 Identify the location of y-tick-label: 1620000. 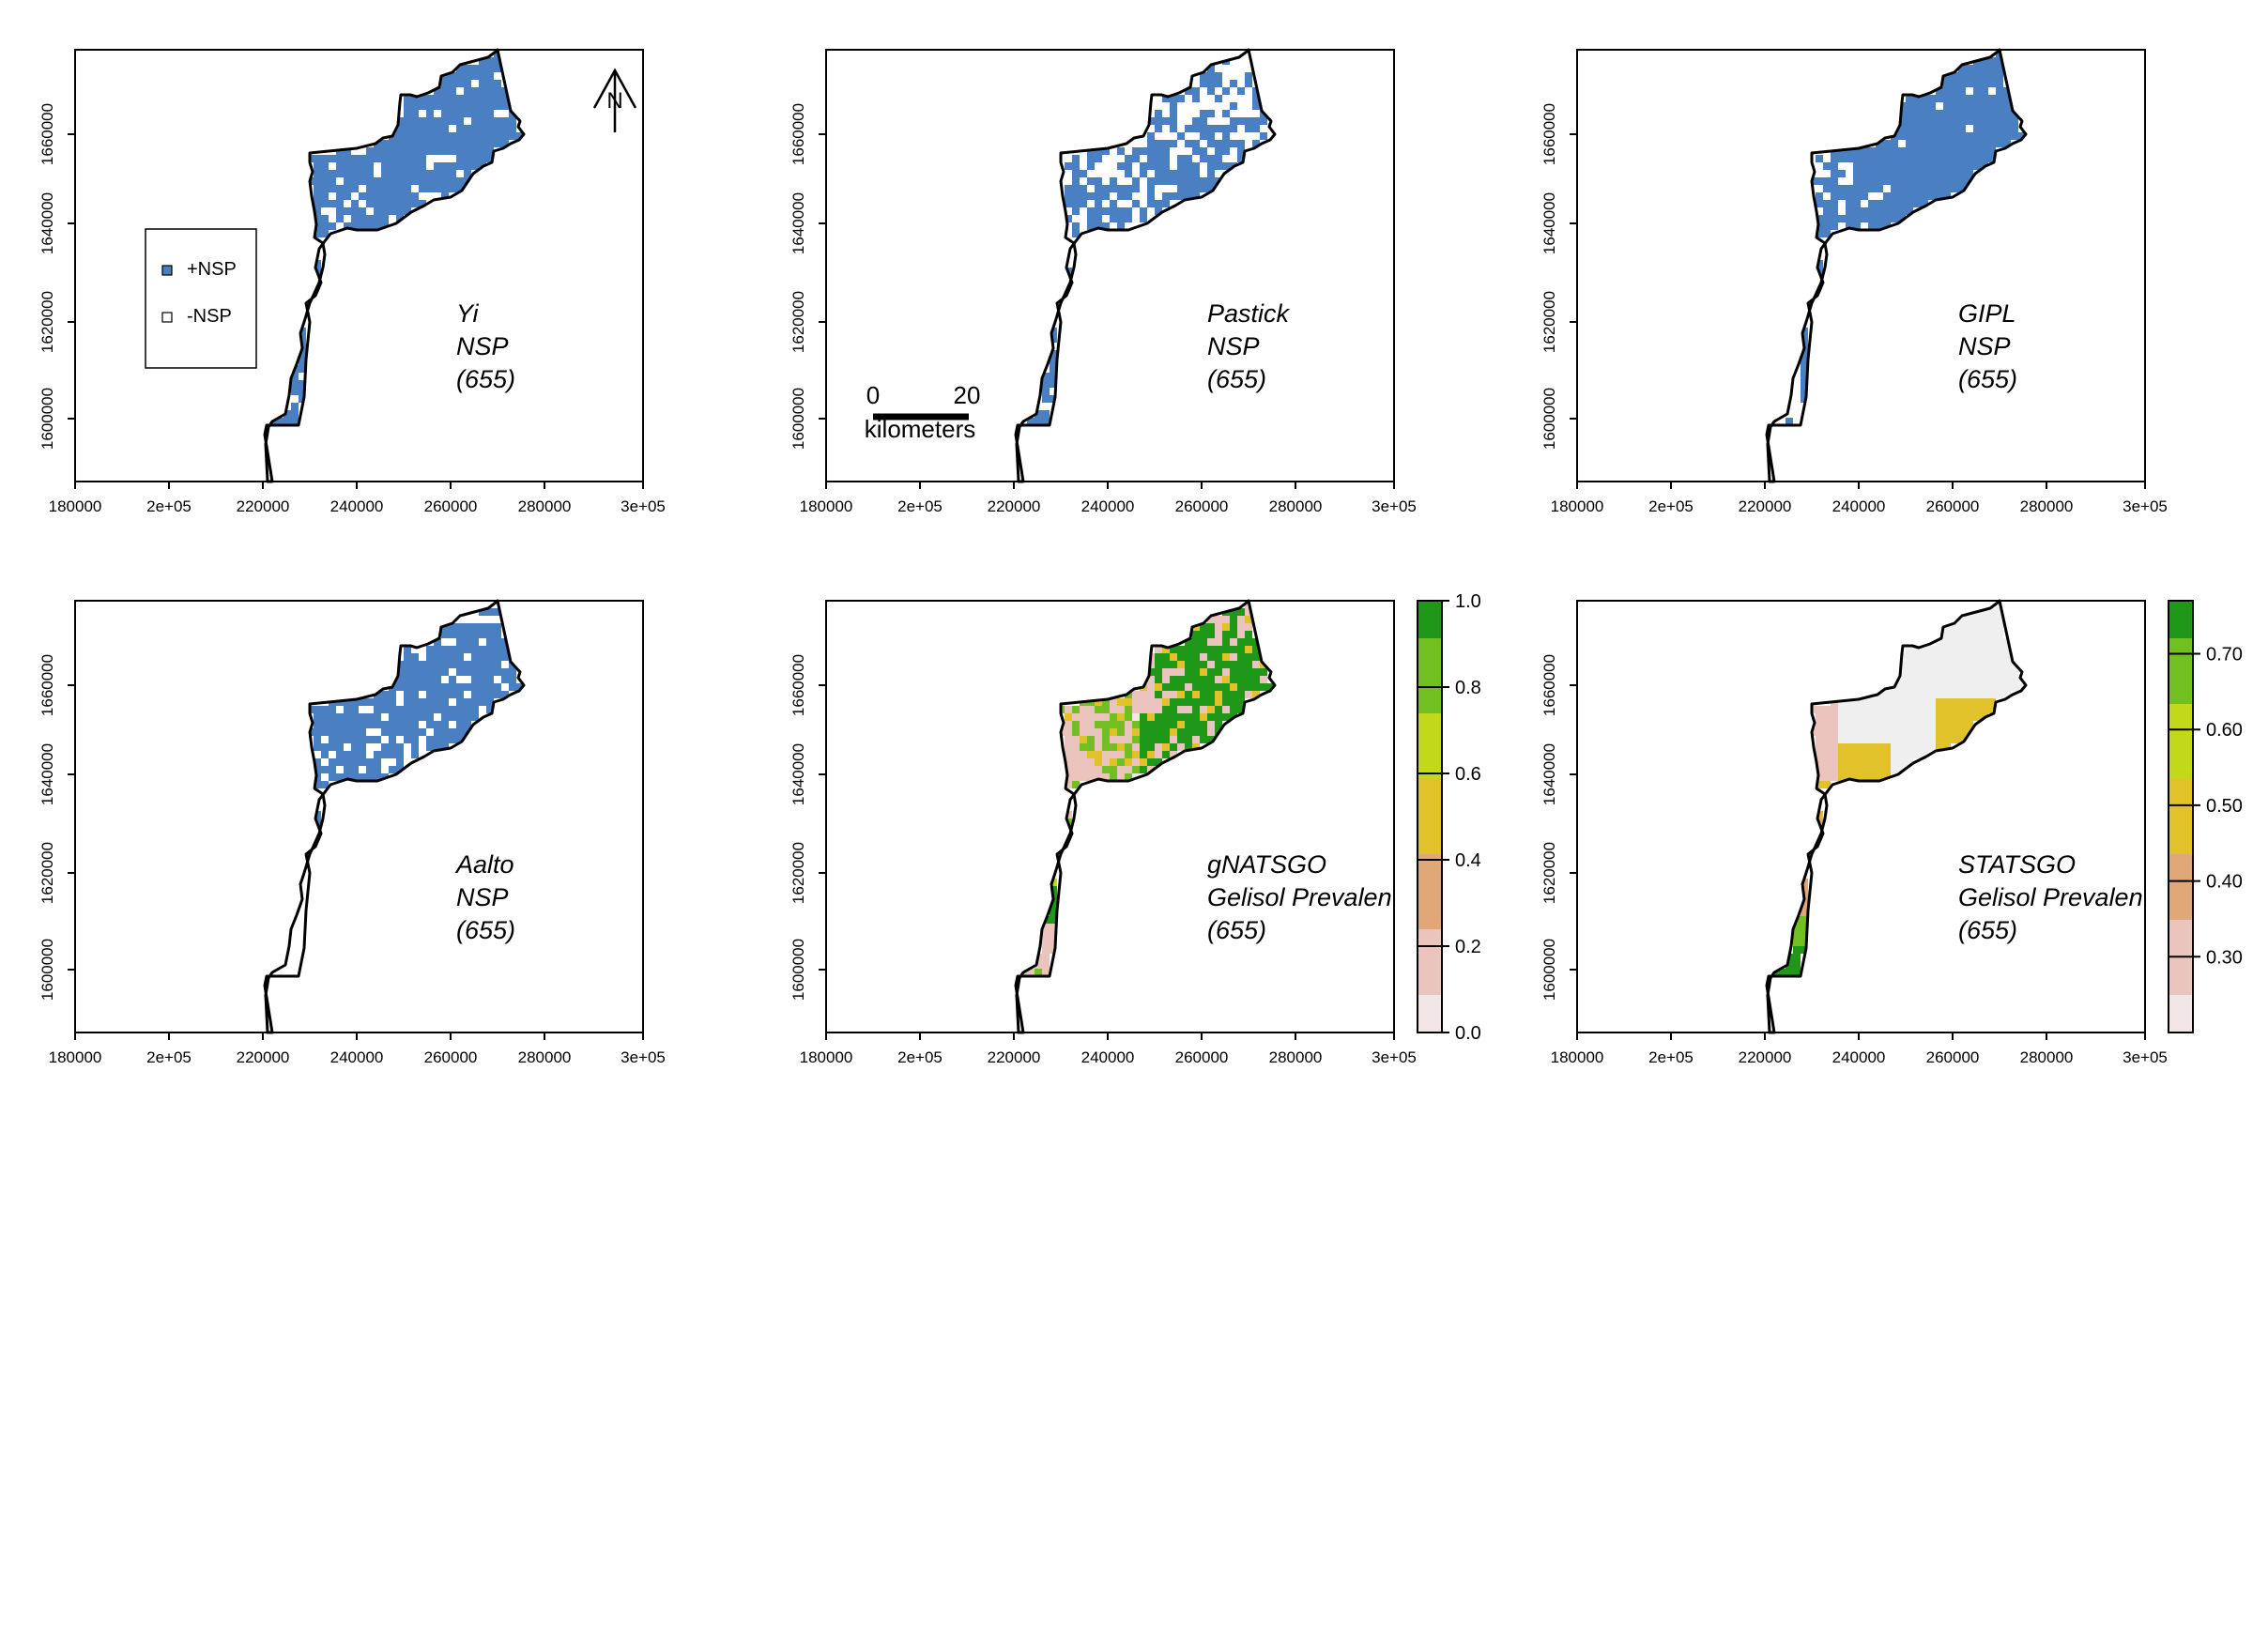
(1549, 322).